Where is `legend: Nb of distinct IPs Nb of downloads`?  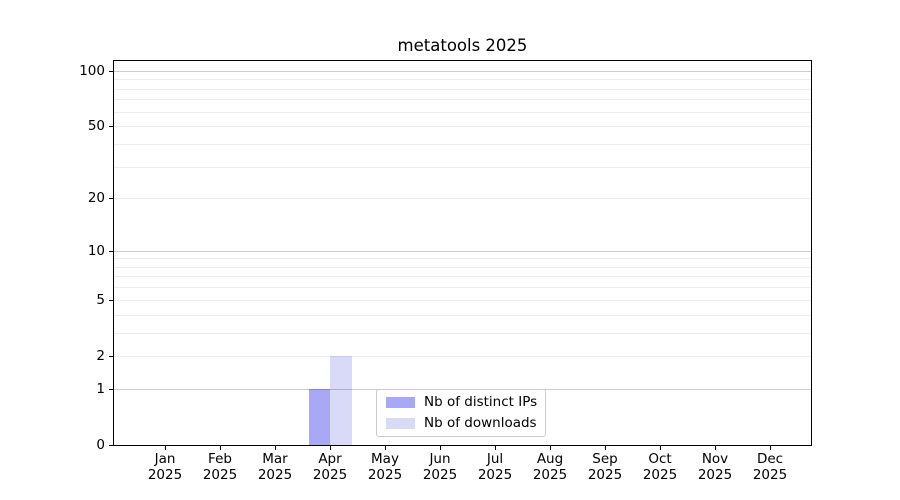 legend: Nb of distinct IPs Nb of downloads is located at coordinates (461, 413).